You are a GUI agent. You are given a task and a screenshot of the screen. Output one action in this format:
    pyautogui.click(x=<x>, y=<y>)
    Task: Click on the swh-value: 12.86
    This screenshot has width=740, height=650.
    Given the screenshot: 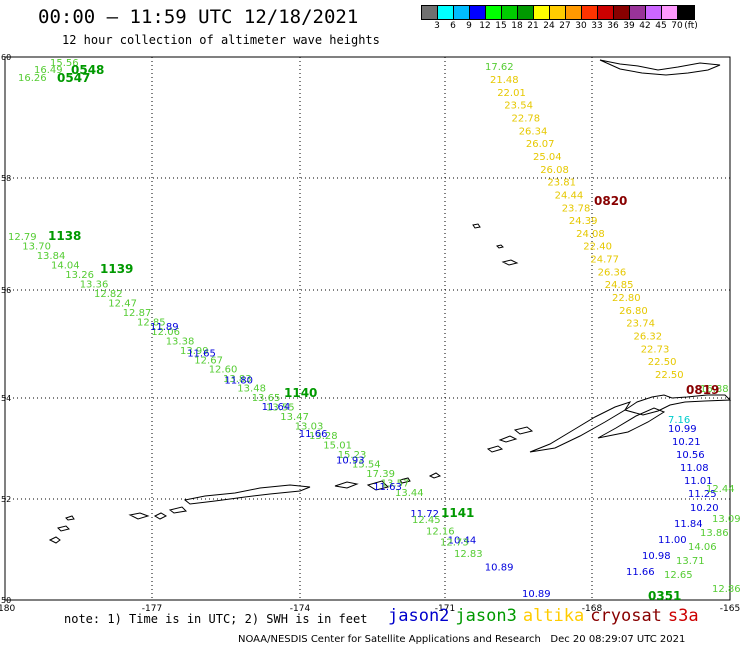 What is the action you would take?
    pyautogui.click(x=726, y=589)
    